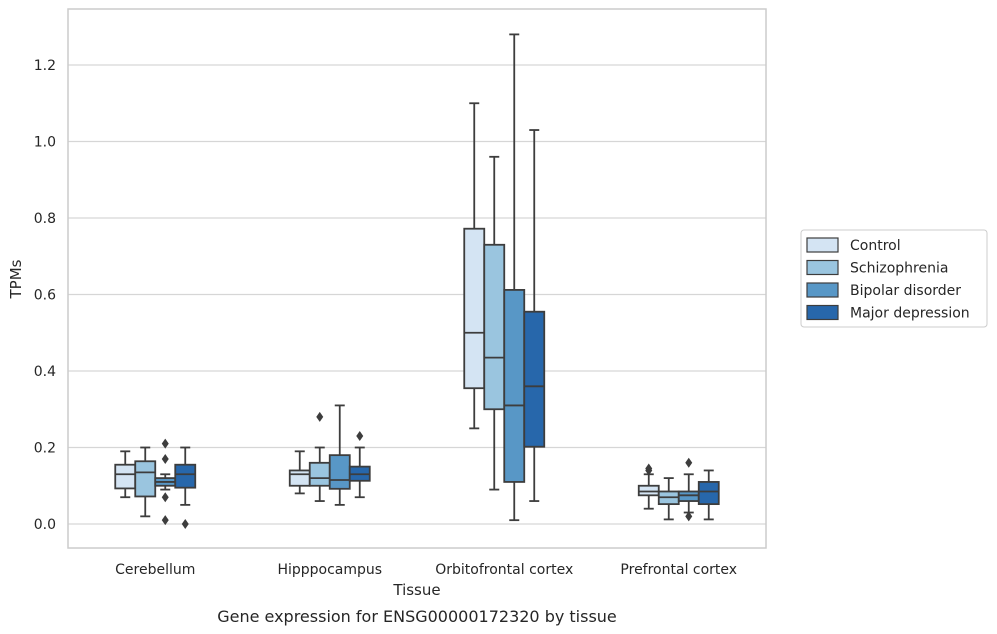 The image size is (997, 634). I want to click on x-tick-label: Orbitofrontal cortex, so click(504, 570).